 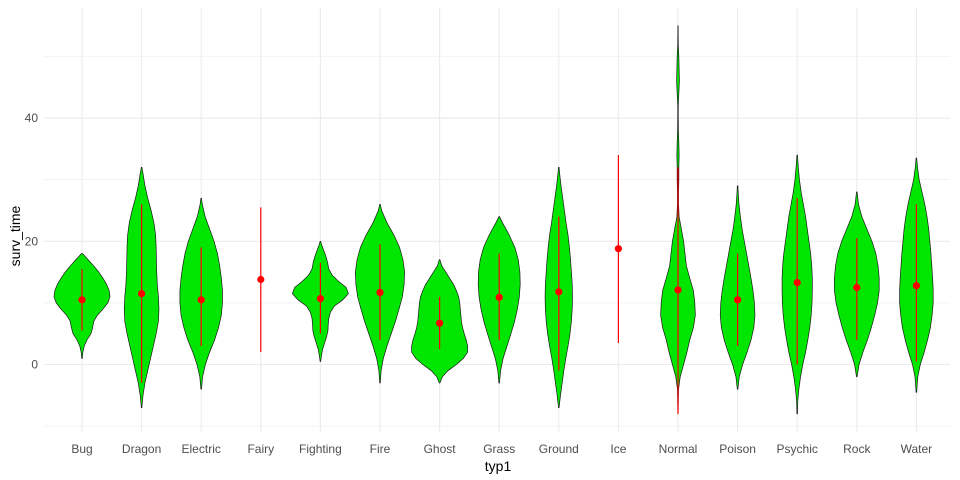 I want to click on x-tick-label: Water, so click(x=917, y=449).